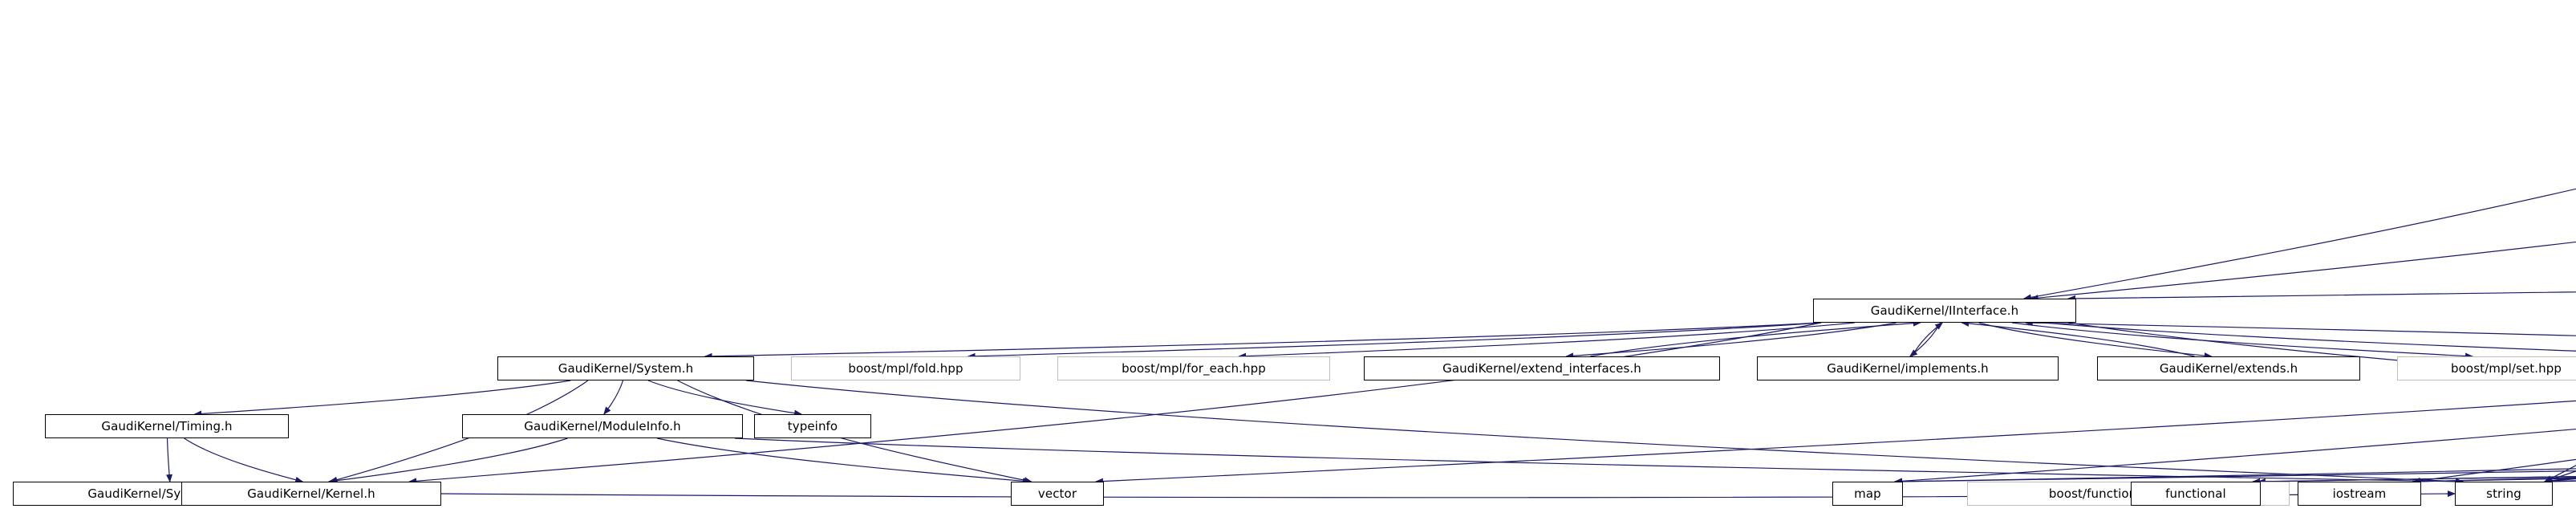 This screenshot has height=529, width=2576. I want to click on graph-edge-system-to-timing, so click(382, 398).